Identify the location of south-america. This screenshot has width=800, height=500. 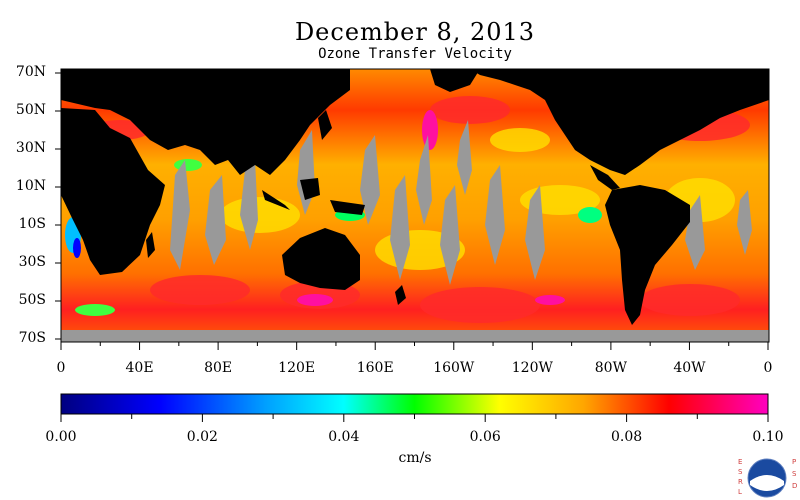
(647, 255).